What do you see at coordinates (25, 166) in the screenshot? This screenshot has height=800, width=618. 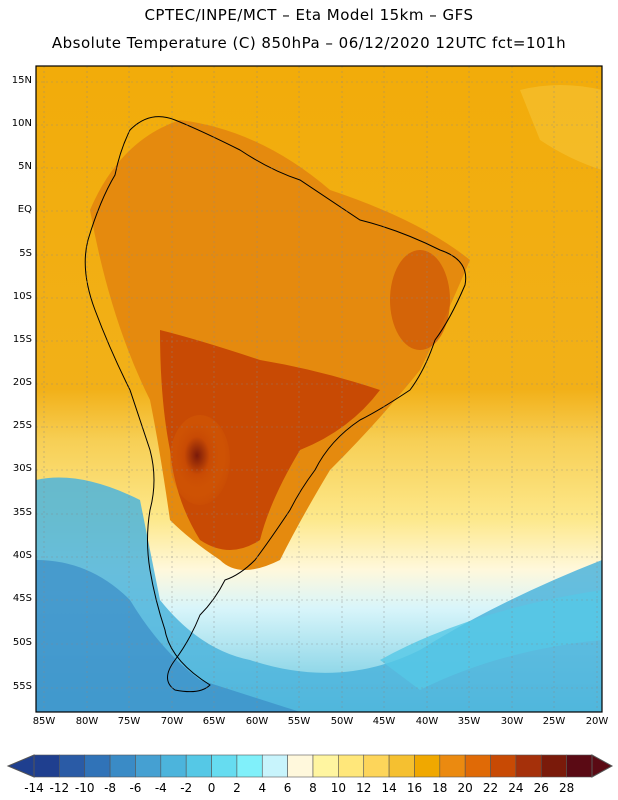 I see `lat-label: 5N` at bounding box center [25, 166].